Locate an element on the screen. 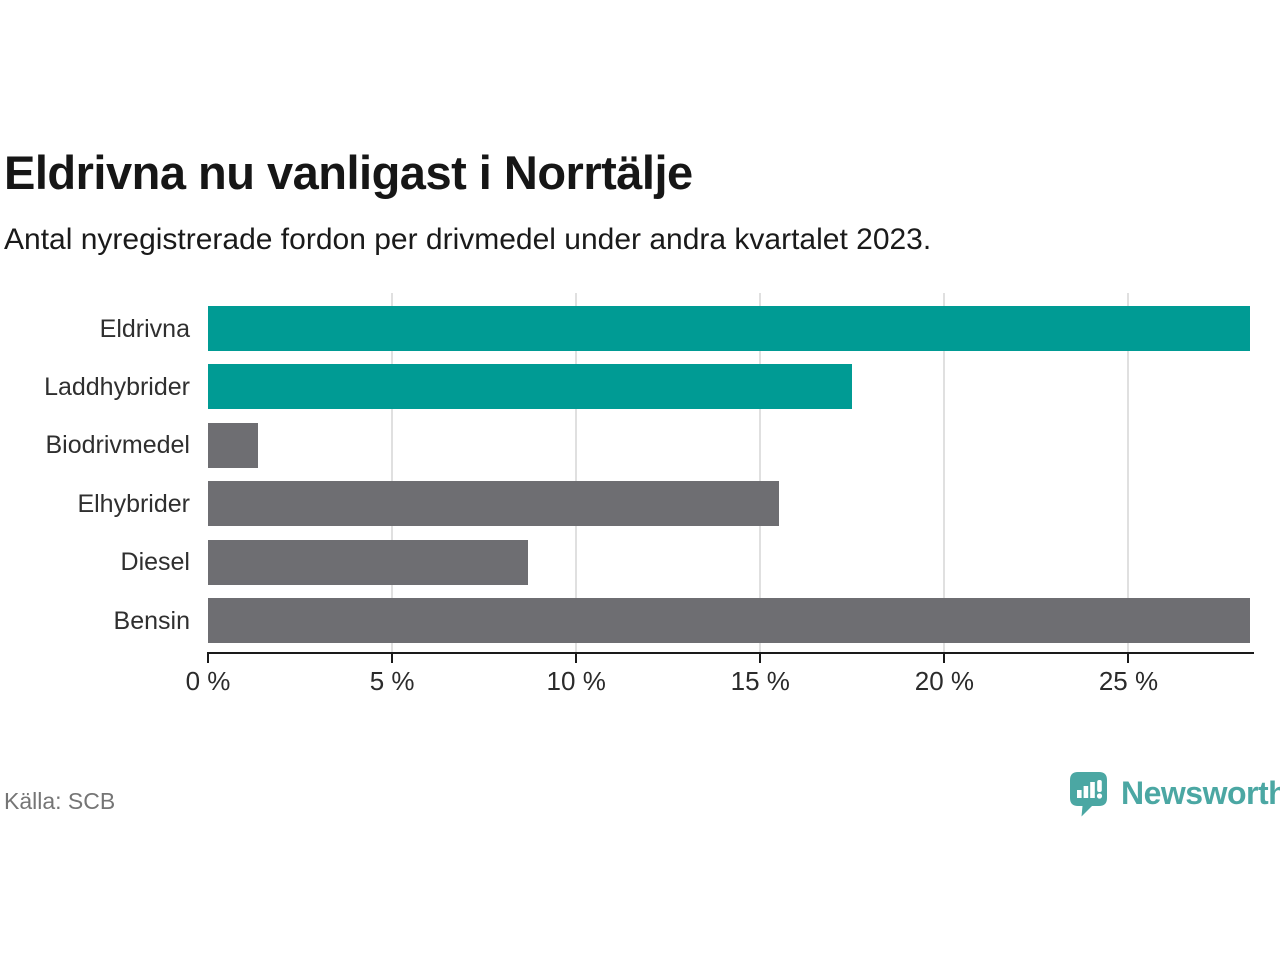  bar-bensin is located at coordinates (729, 620).